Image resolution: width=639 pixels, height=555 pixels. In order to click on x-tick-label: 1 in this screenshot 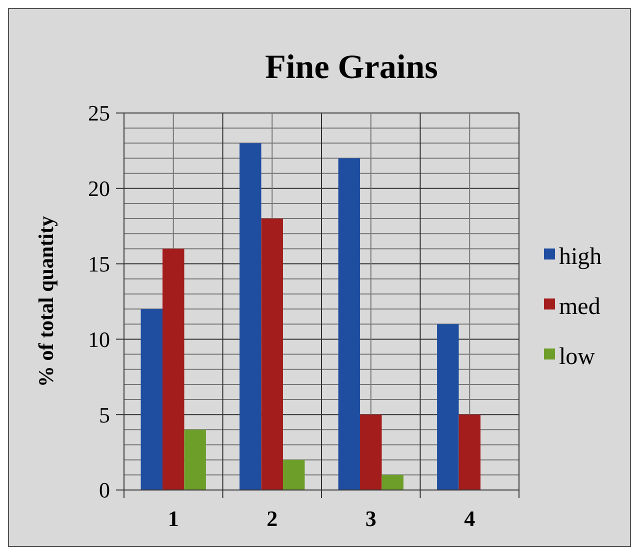, I will do `click(173, 518)`.